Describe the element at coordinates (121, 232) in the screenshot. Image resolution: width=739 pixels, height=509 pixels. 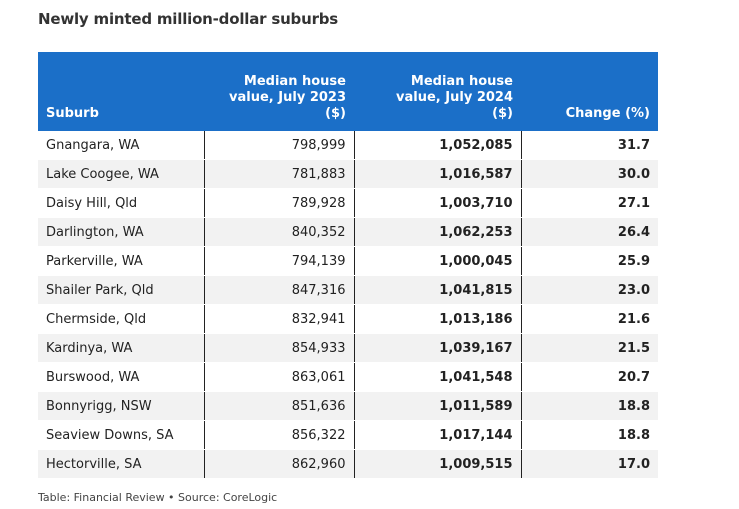
I see `suburb-cell: Darlington, WA` at that location.